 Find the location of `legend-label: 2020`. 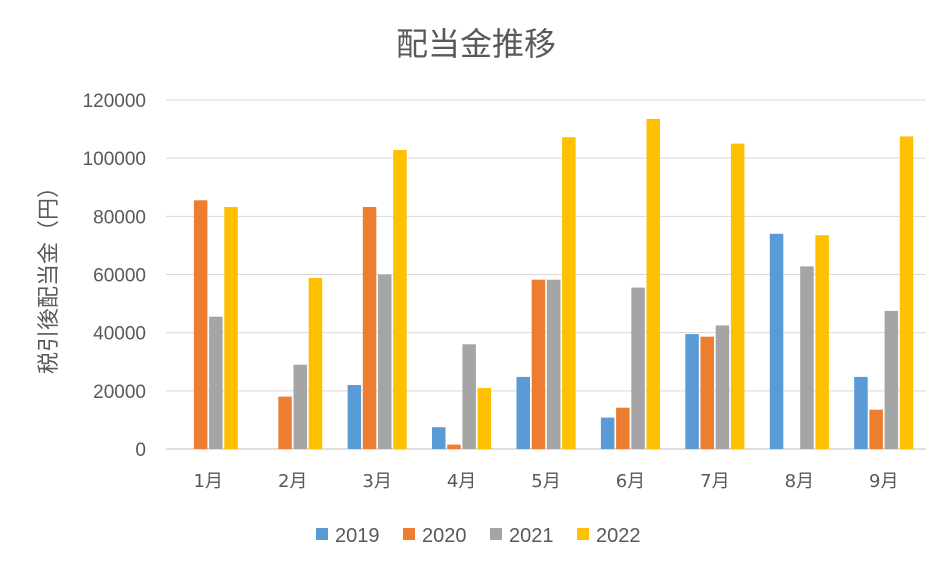

legend-label: 2020 is located at coordinates (444, 536).